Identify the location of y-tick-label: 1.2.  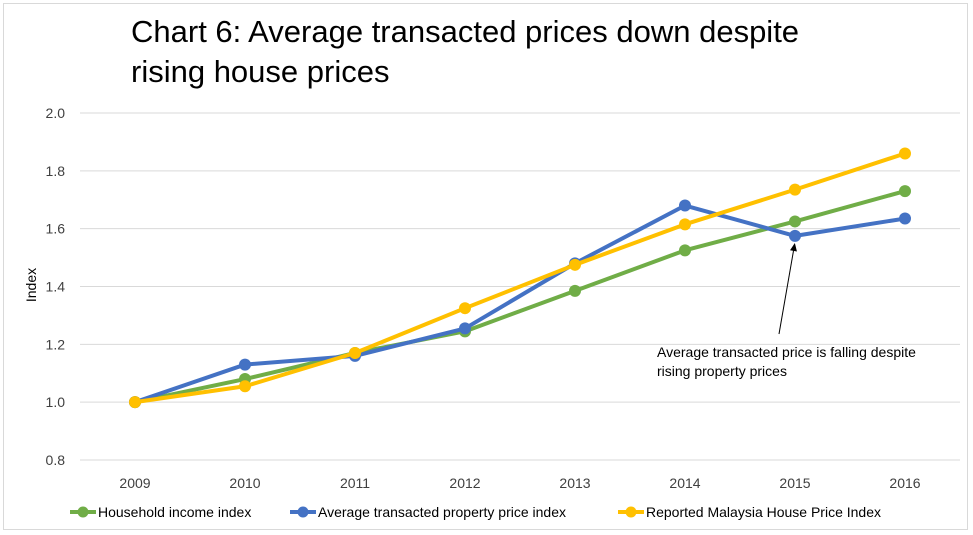
(56, 344).